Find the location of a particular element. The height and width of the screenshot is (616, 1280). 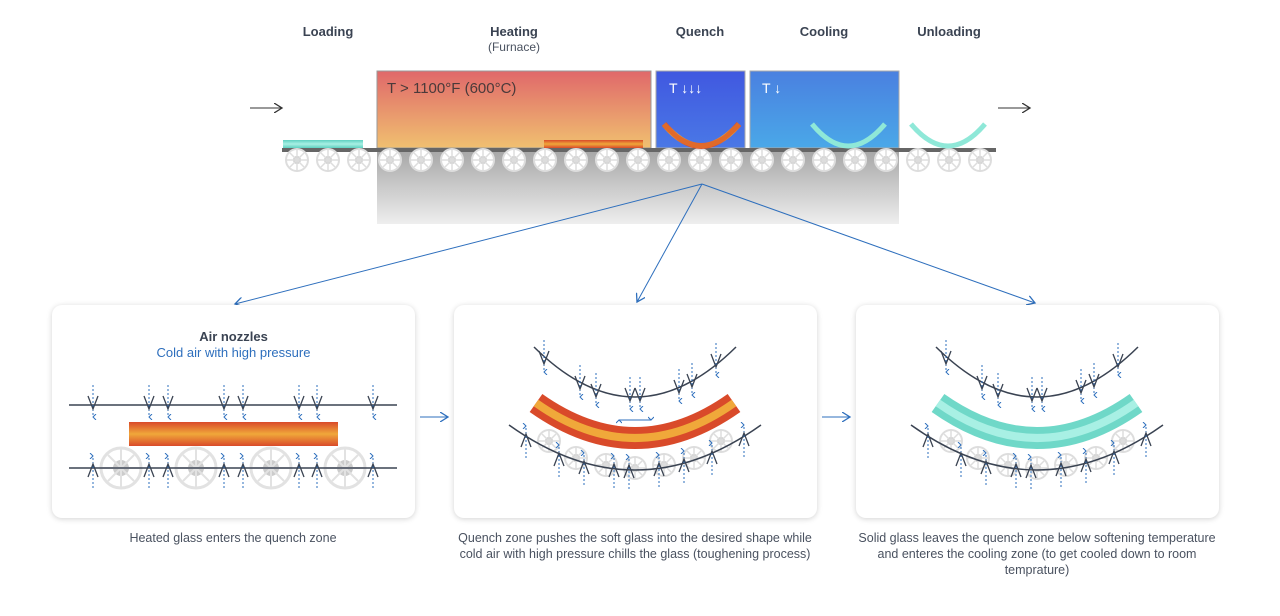

conveyor-rollers is located at coordinates (638, 160).